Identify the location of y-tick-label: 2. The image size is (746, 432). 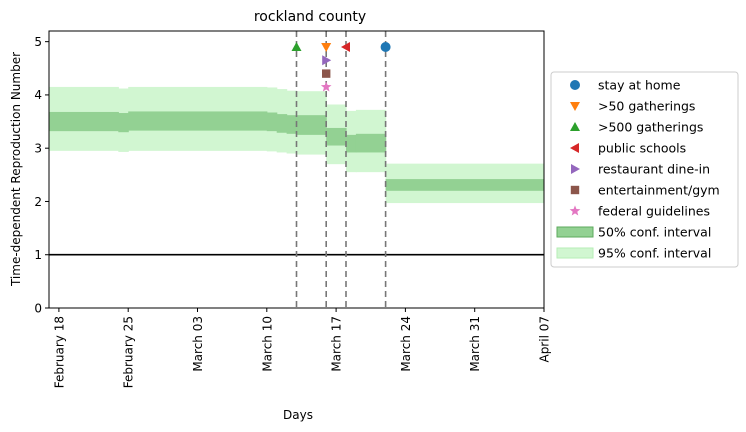
(38, 202).